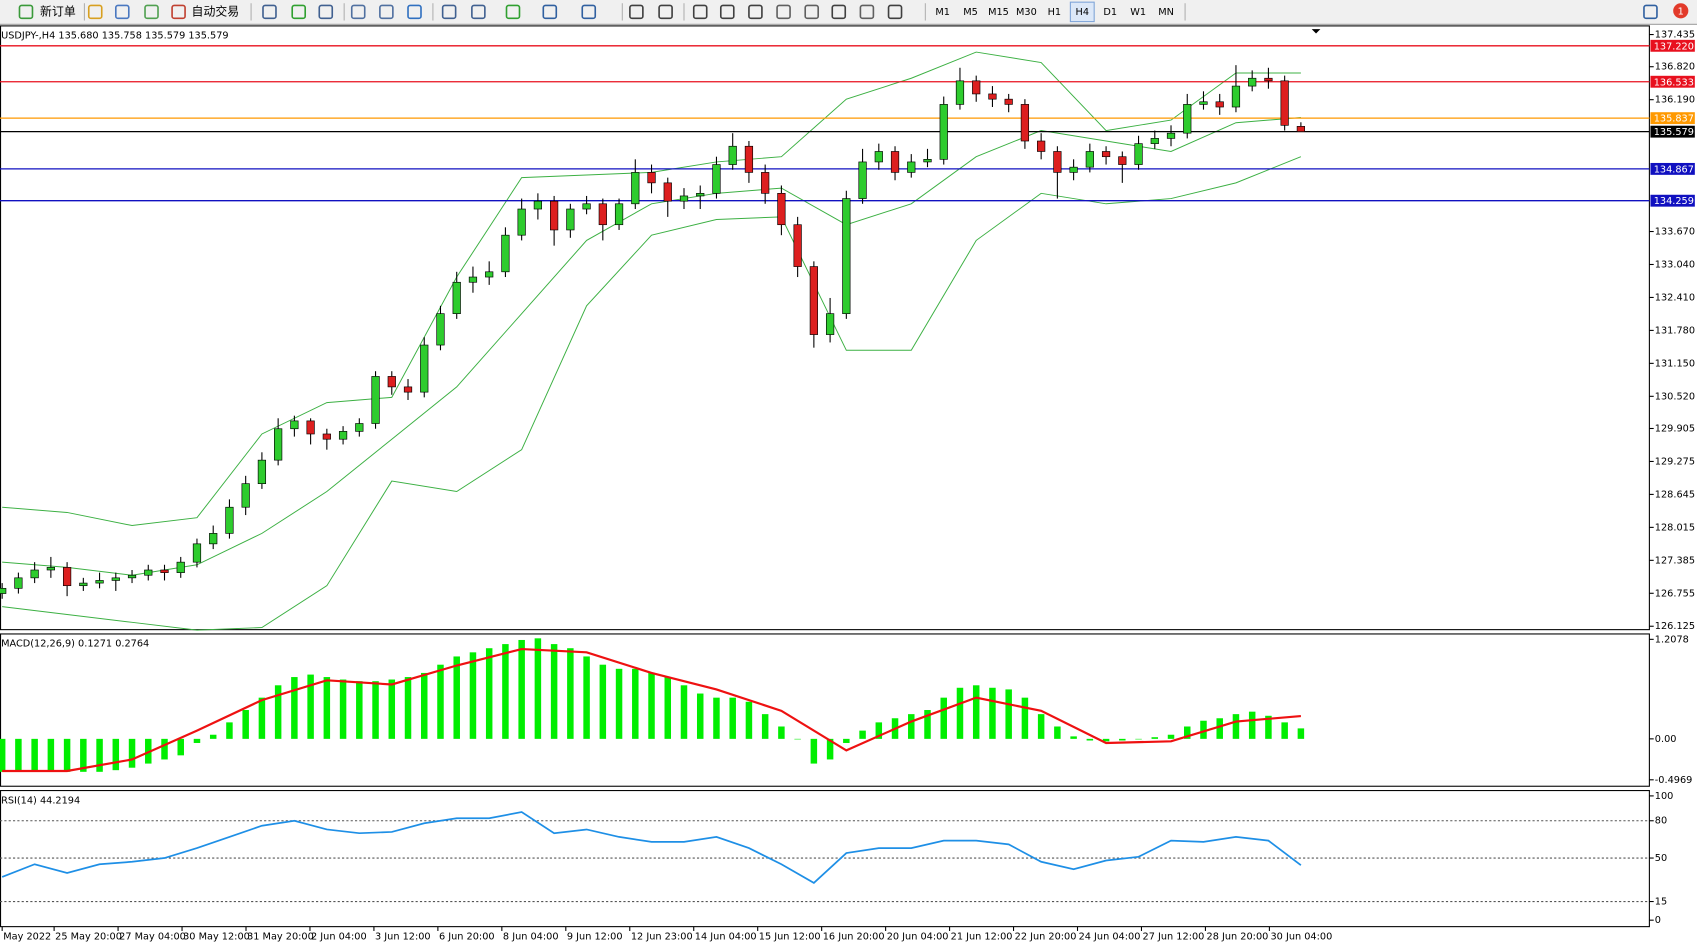 The width and height of the screenshot is (1697, 945). Describe the element at coordinates (1138, 12) in the screenshot. I see `timeframe-button: W1` at that location.